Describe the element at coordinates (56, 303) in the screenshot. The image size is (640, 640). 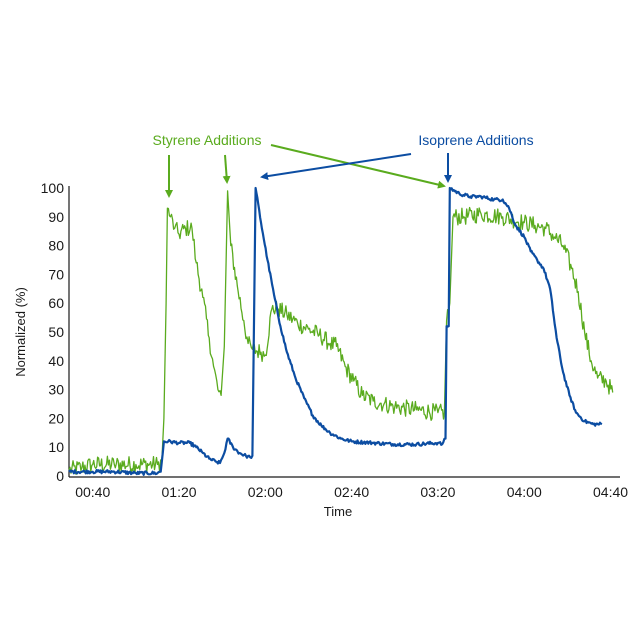
I see `y-tick-label: 60` at that location.